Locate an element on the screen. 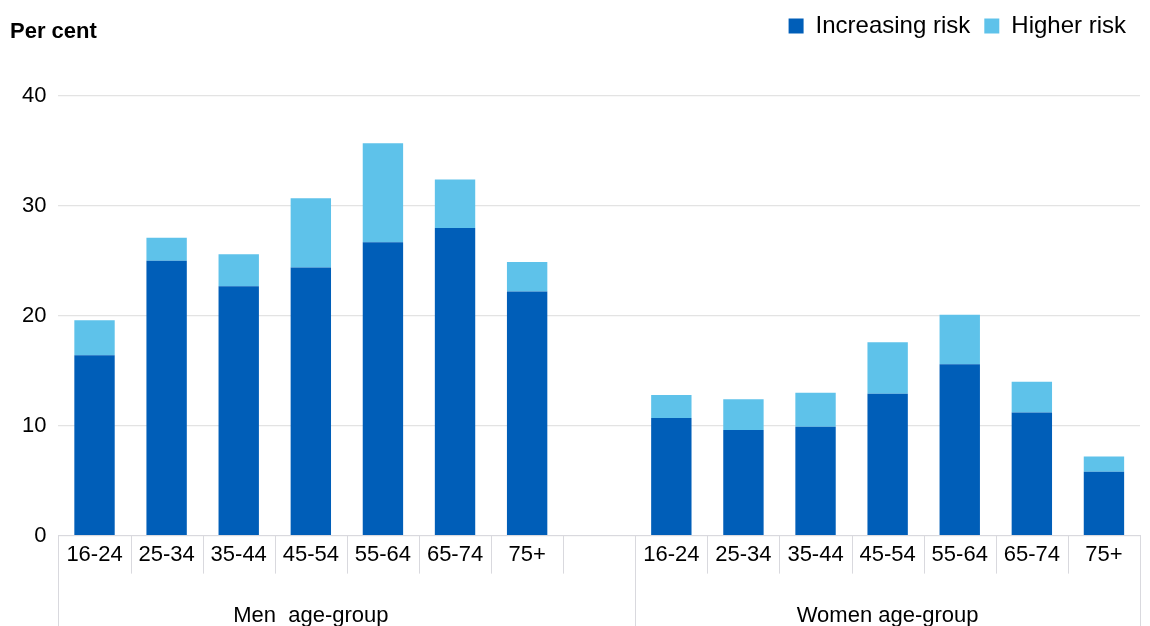 The width and height of the screenshot is (1150, 626). y-tick-label: 40 is located at coordinates (34, 95).